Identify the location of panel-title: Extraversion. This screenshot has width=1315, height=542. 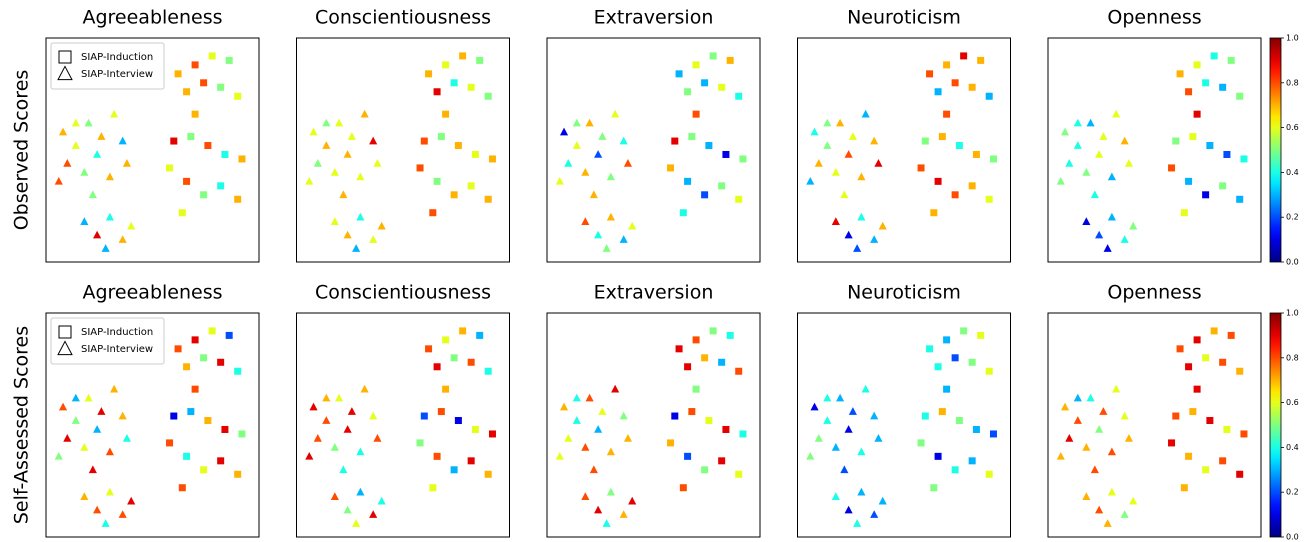
(654, 293).